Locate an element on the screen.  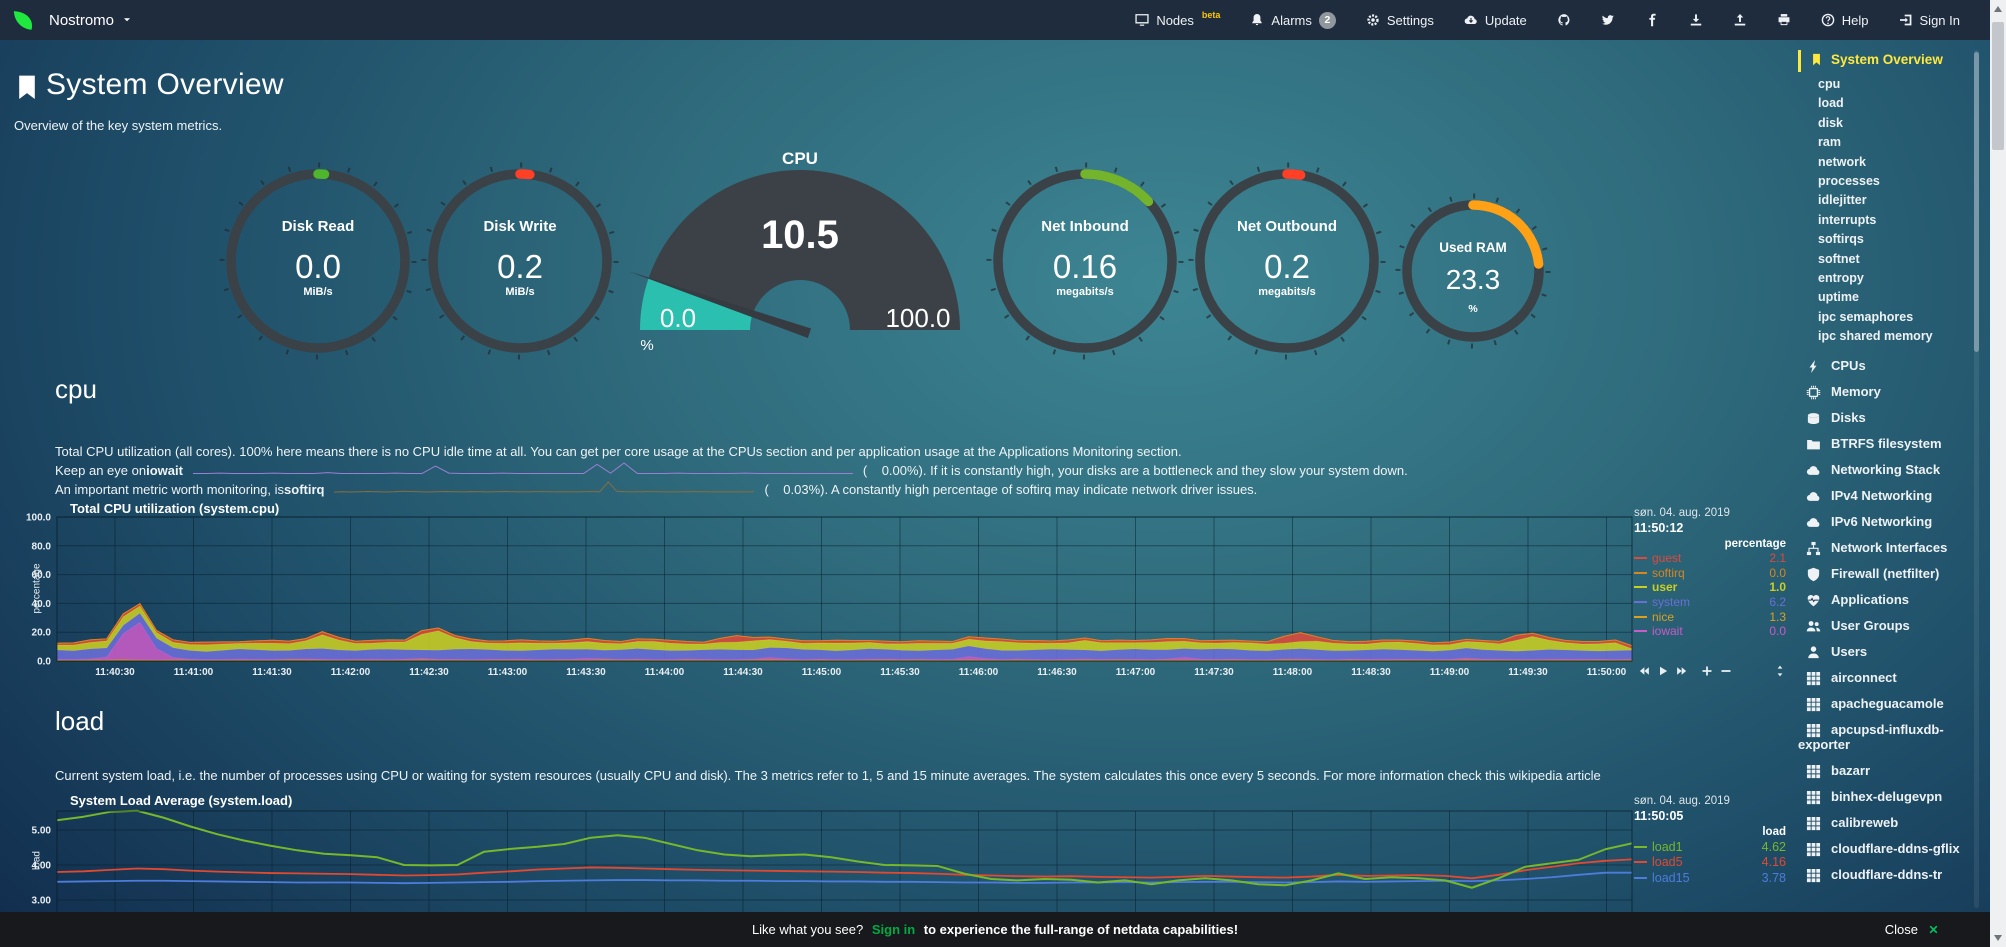
legend-row-guest: guest 2.1 is located at coordinates (1710, 558).